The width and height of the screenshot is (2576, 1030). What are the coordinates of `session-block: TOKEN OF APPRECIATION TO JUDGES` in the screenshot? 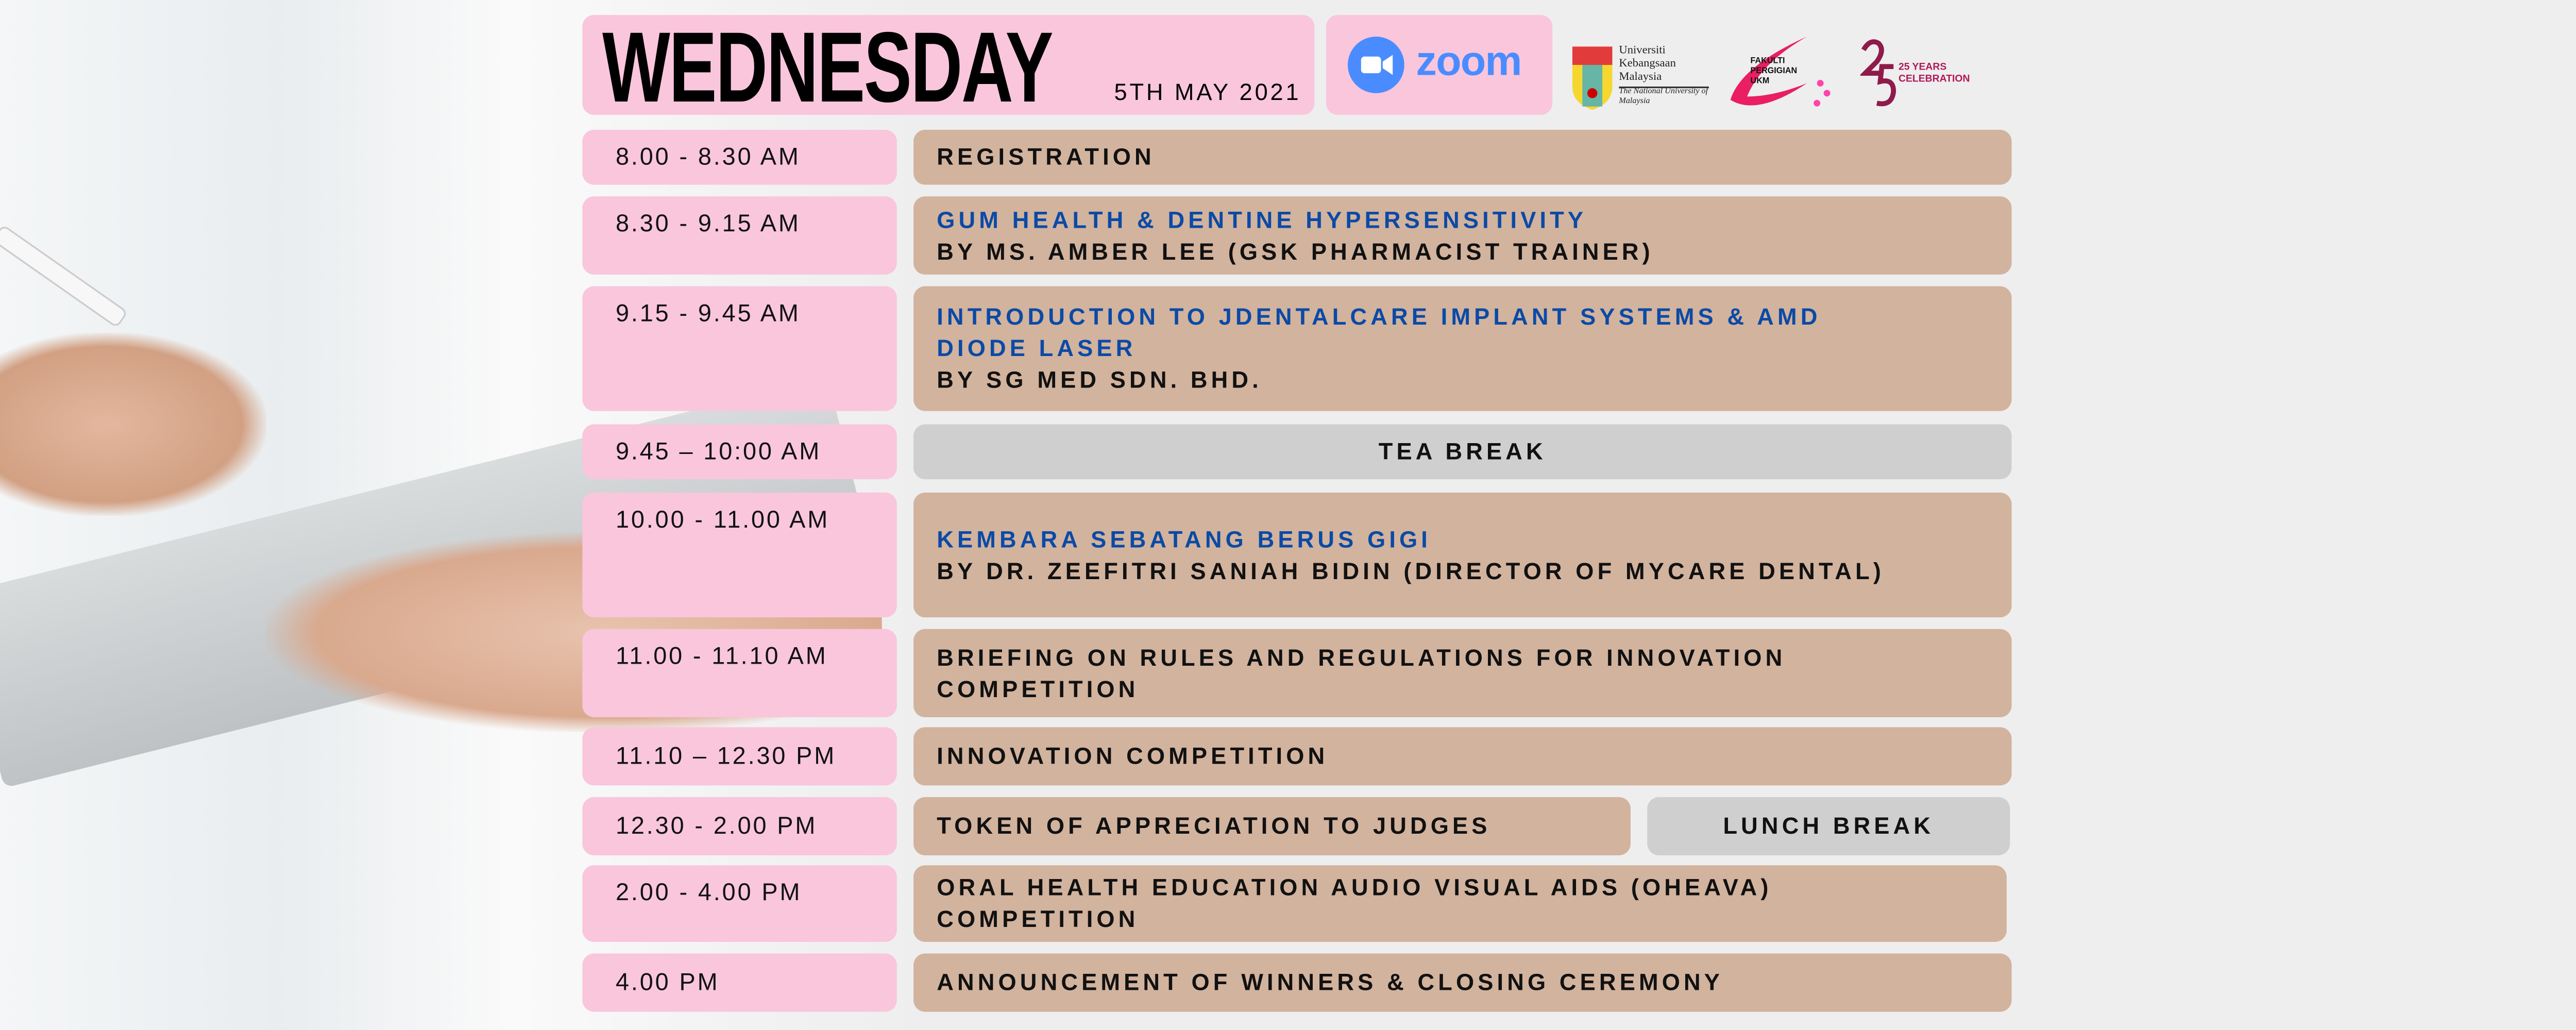 It's located at (1272, 826).